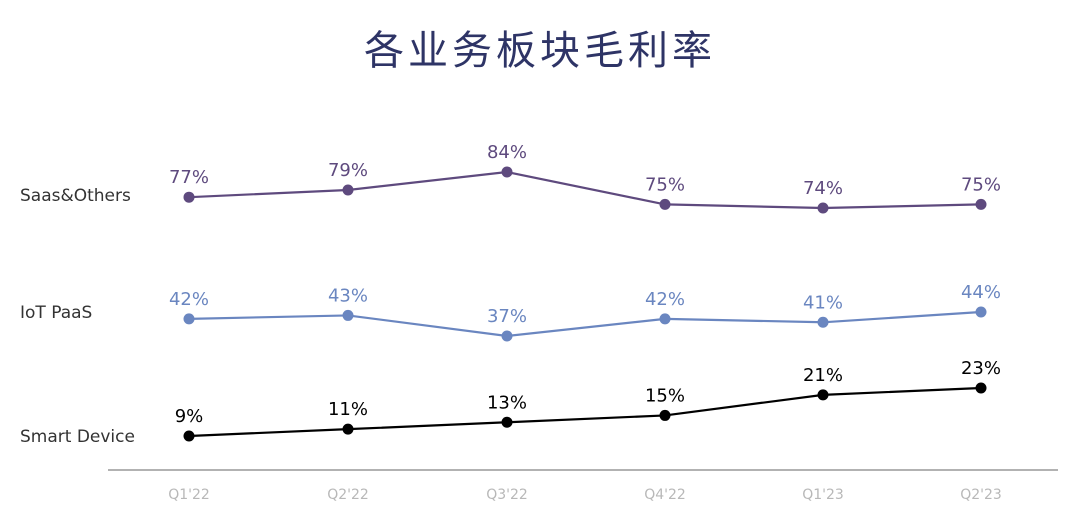  I want to click on data-label: 23%, so click(981, 368).